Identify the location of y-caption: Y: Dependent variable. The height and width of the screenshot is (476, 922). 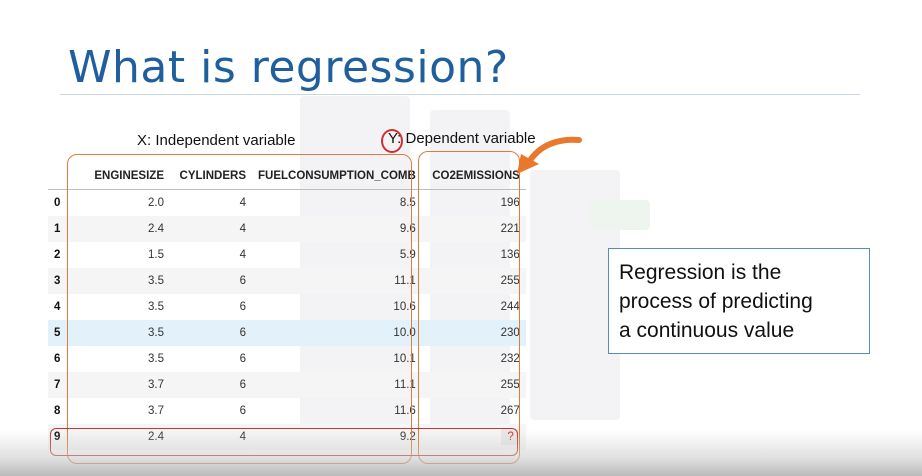
(462, 138).